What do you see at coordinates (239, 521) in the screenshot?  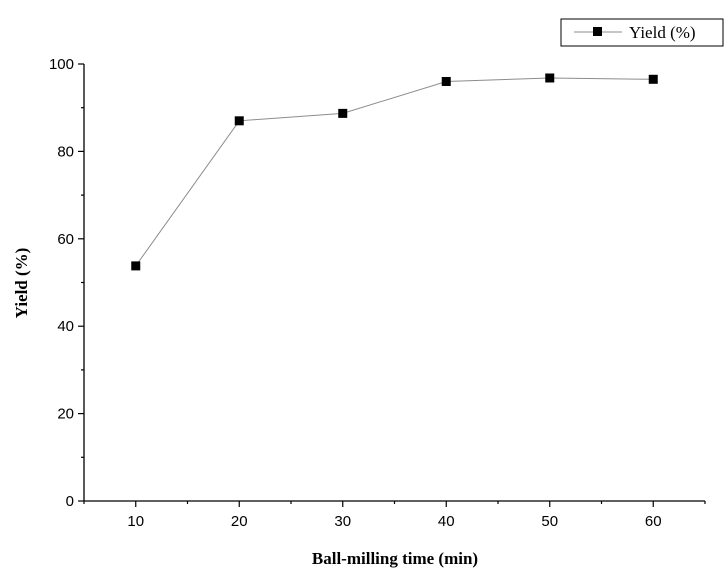 I see `x-tick-label: 20` at bounding box center [239, 521].